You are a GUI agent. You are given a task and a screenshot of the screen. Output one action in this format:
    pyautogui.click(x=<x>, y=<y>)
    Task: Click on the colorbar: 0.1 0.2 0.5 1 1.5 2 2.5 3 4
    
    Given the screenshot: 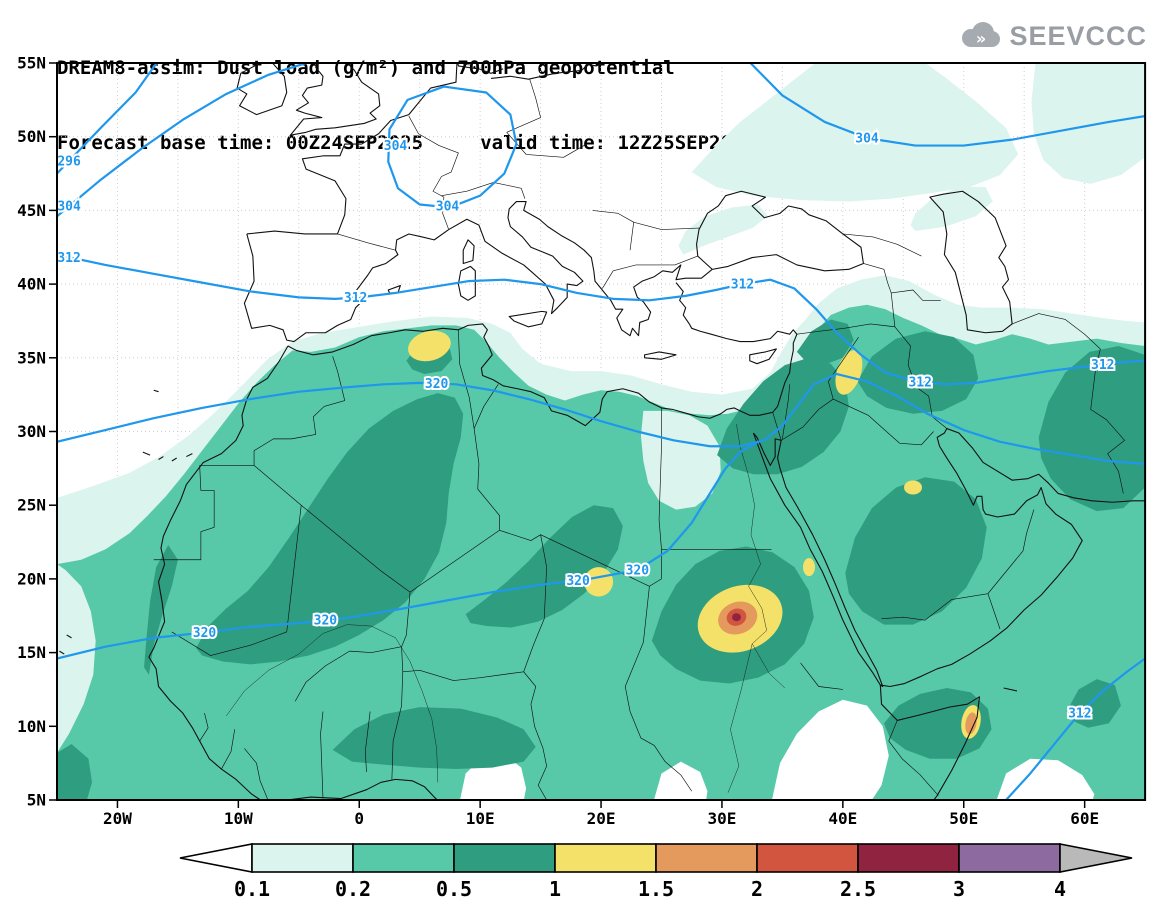 What is the action you would take?
    pyautogui.click(x=656, y=872)
    